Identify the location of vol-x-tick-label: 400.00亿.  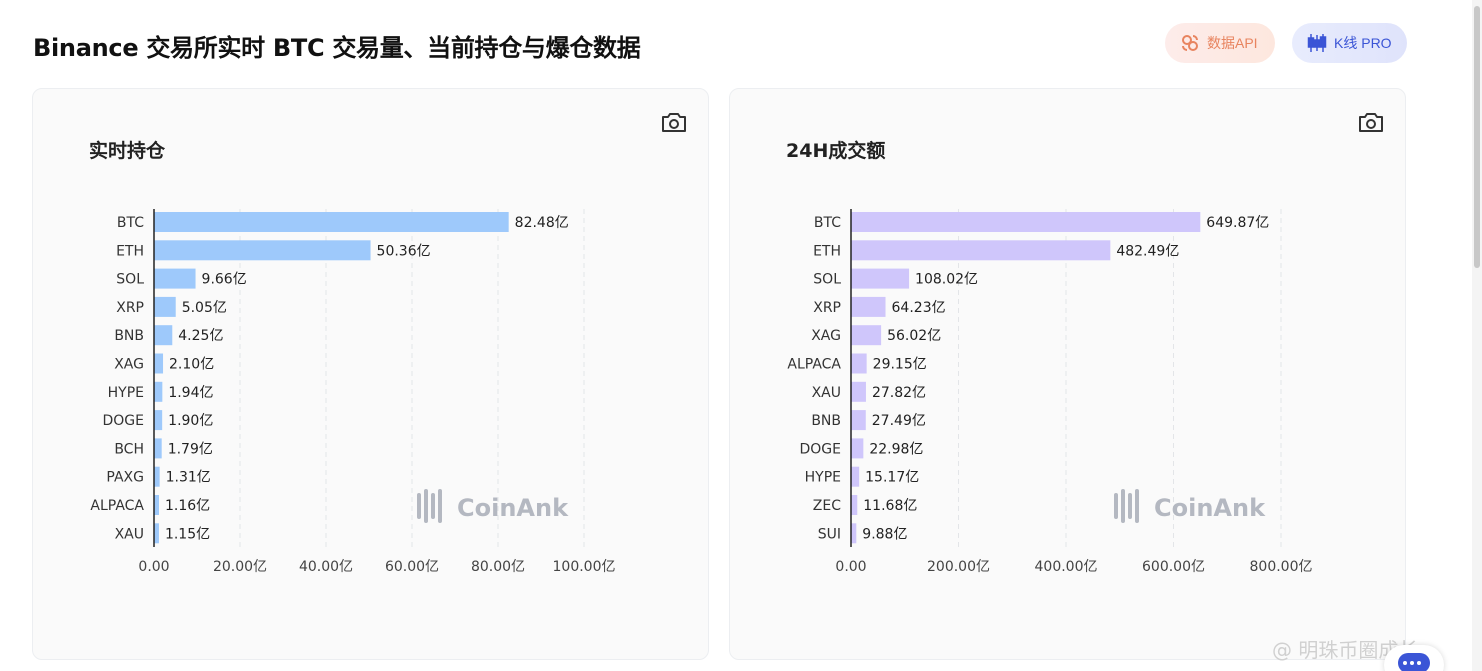
(1066, 567).